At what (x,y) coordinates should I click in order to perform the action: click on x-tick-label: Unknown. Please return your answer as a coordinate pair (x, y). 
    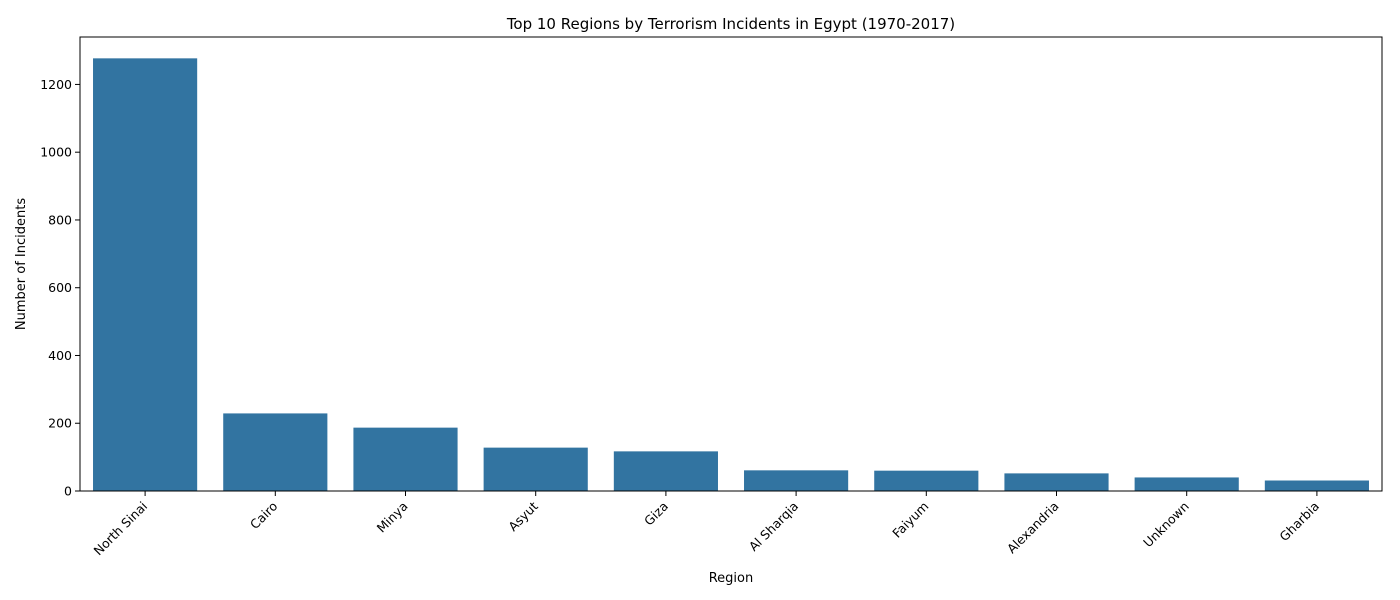
    Looking at the image, I should click on (1166, 525).